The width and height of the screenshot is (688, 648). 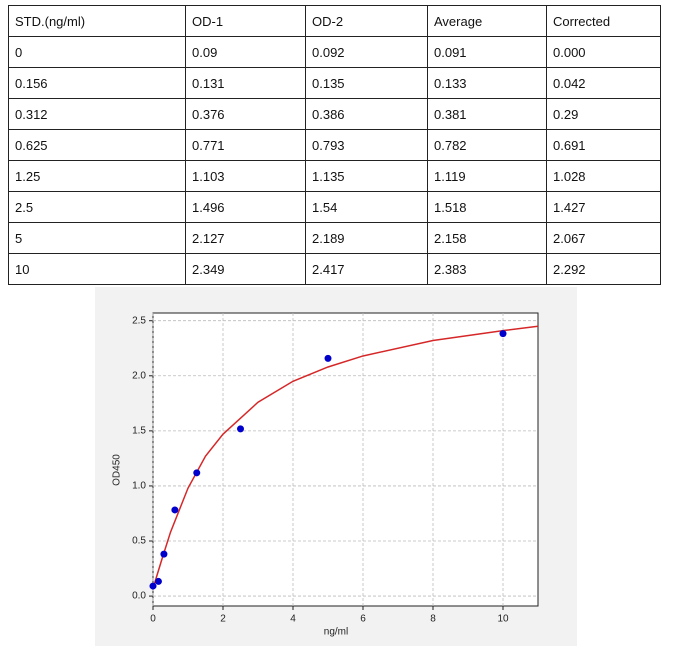 What do you see at coordinates (603, 207) in the screenshot?
I see `table-cell: 1.427` at bounding box center [603, 207].